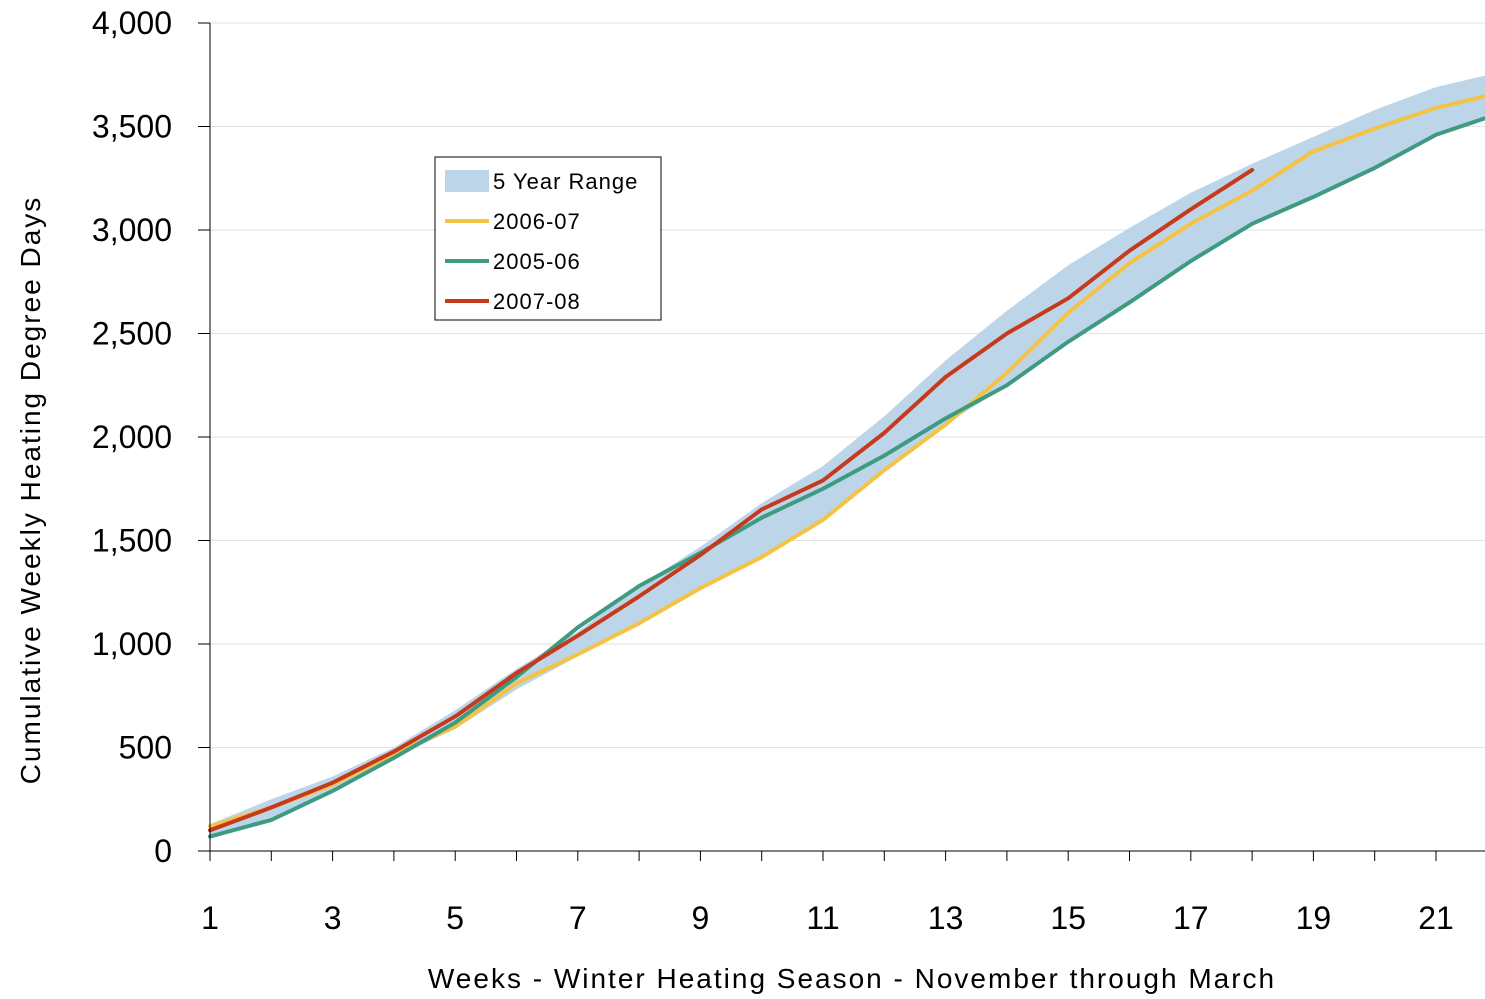 This screenshot has height=999, width=1485. What do you see at coordinates (132, 127) in the screenshot?
I see `y-tick-label: 3,500` at bounding box center [132, 127].